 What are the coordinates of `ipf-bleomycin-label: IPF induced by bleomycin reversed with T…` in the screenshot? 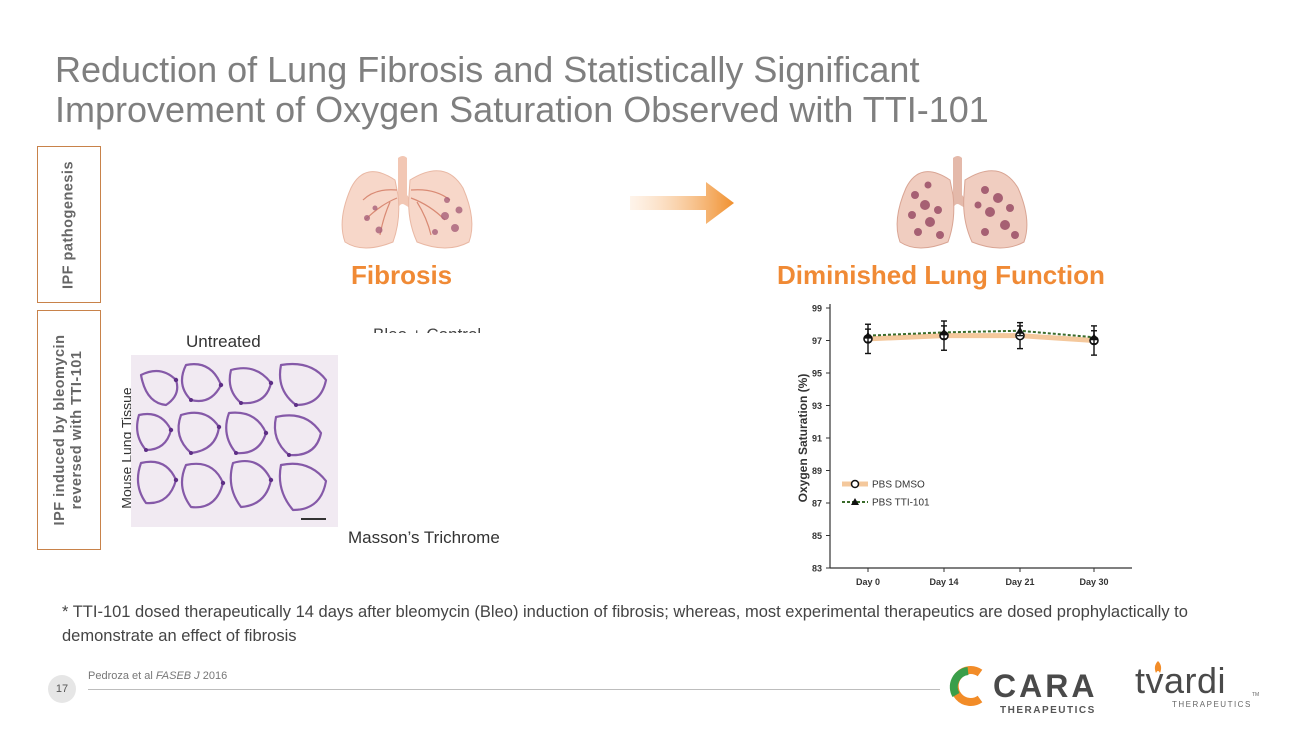 It's located at (69, 430).